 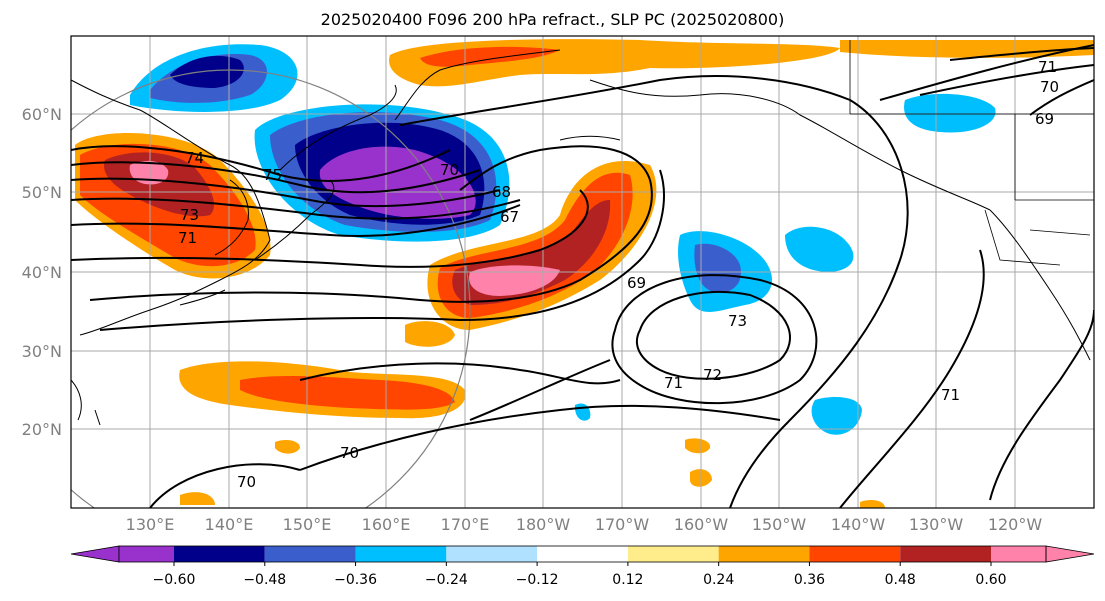 I want to click on colorbar-tick-label: −0.12, so click(x=537, y=580).